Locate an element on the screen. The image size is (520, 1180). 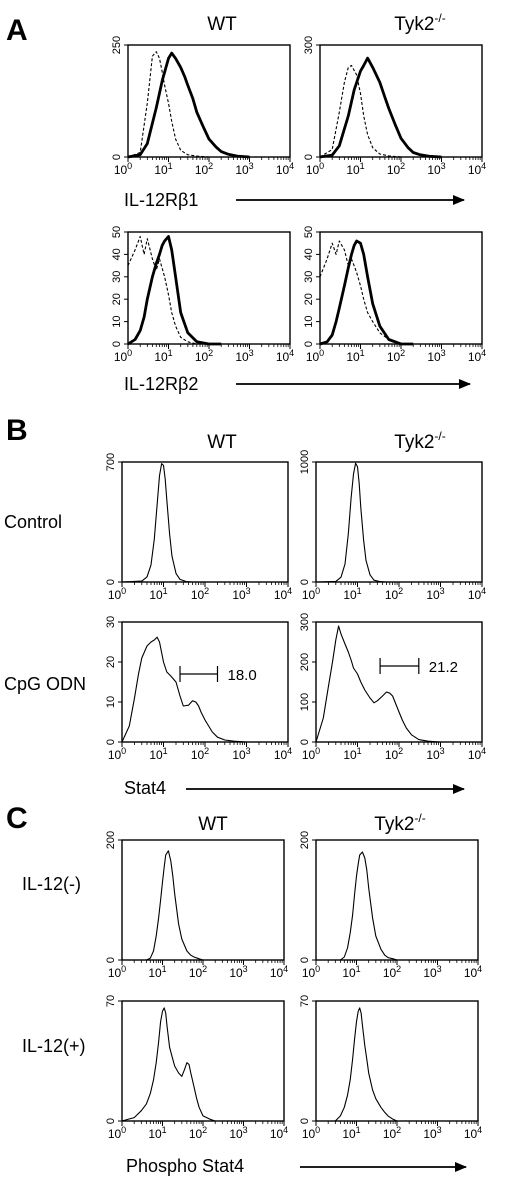
chart-b-wt-control: 10⁰ 10¹ 10² 10³ 10⁴ 0 700 is located at coordinates (198, 527).